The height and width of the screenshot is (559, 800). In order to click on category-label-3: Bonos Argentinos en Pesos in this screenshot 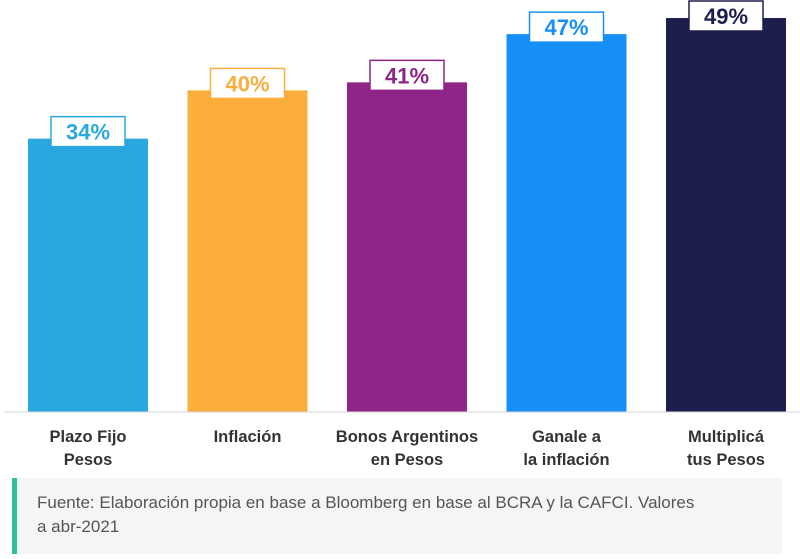, I will do `click(407, 449)`.